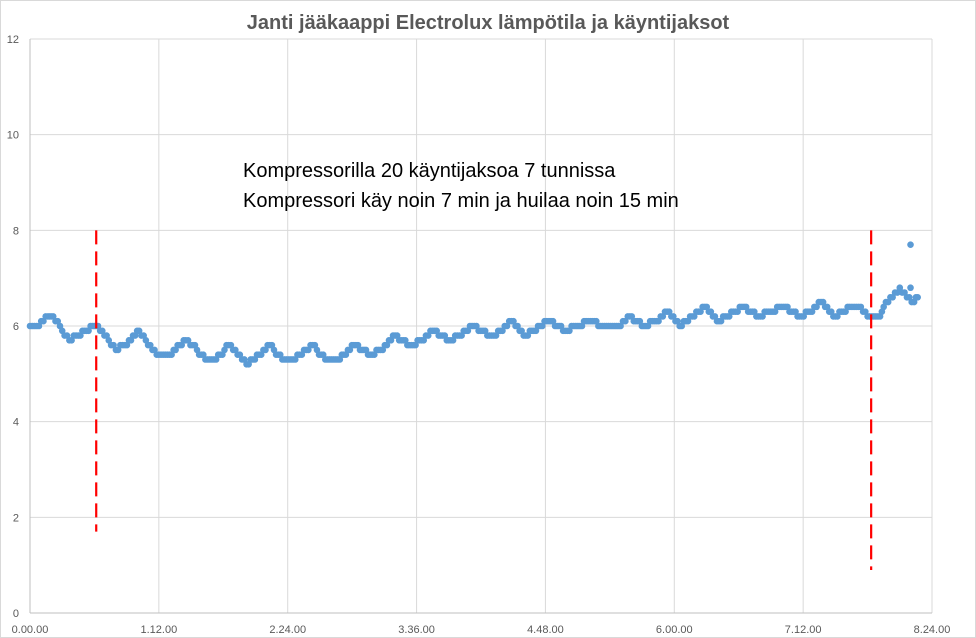 Image resolution: width=976 pixels, height=638 pixels. I want to click on data-point, so click(917, 297).